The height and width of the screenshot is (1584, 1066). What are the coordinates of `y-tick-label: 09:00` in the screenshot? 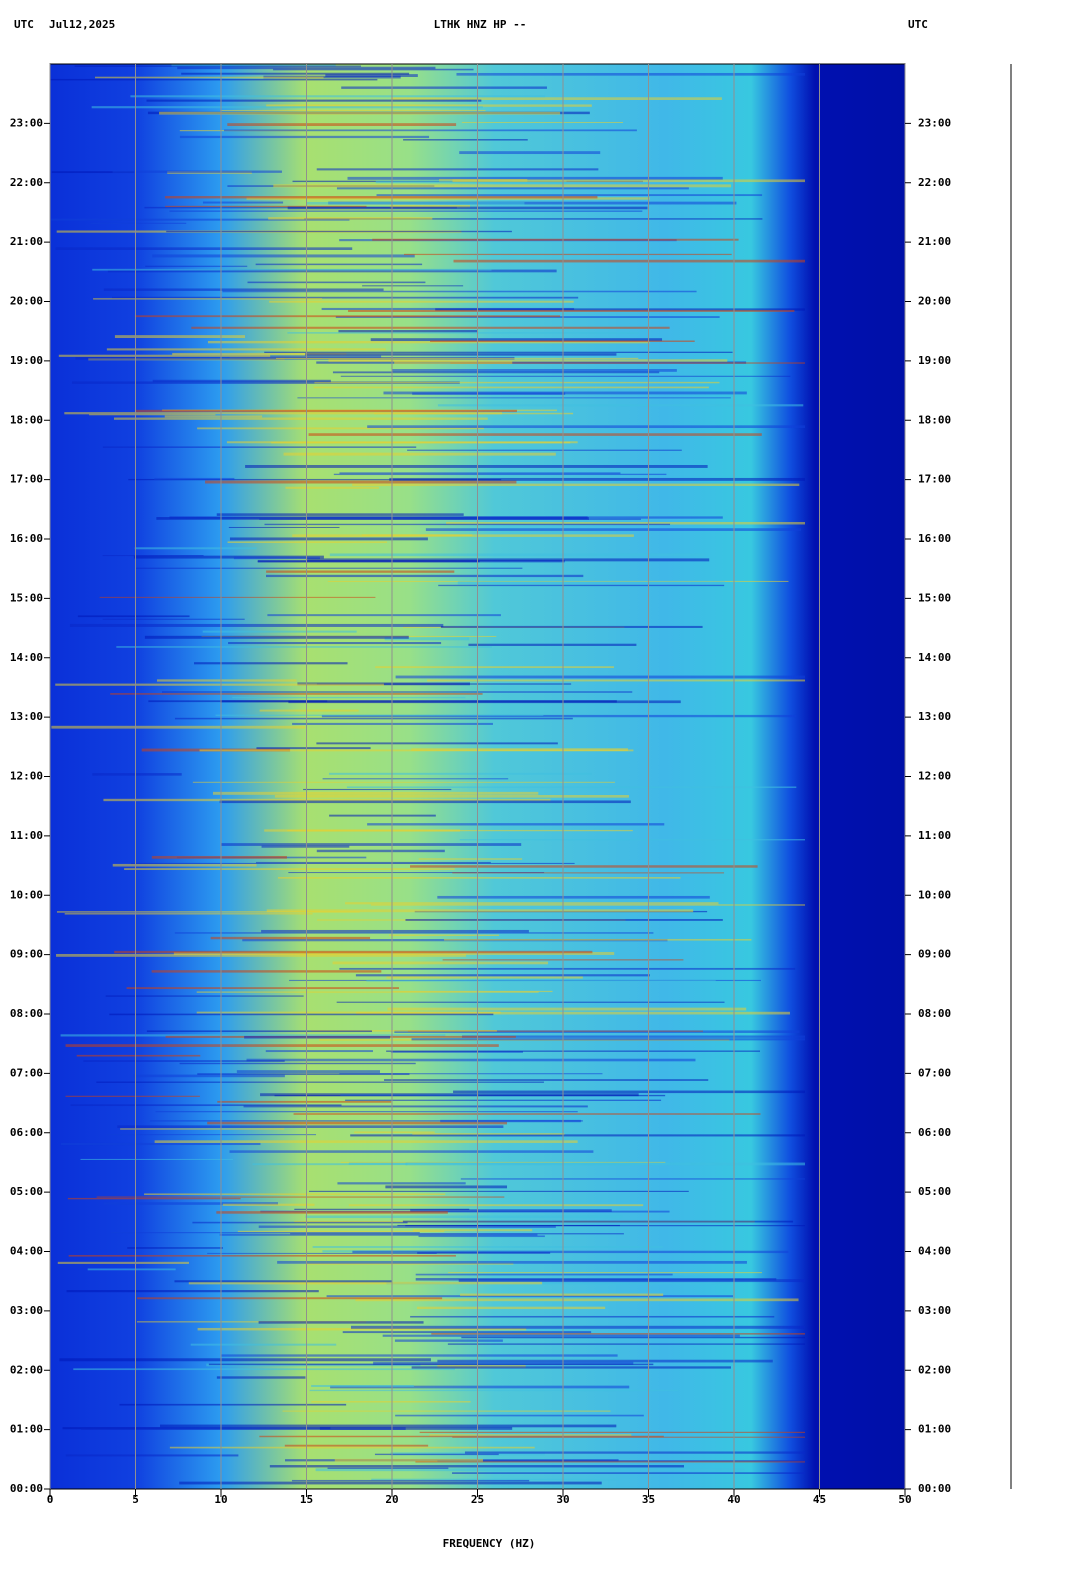 It's located at (934, 954).